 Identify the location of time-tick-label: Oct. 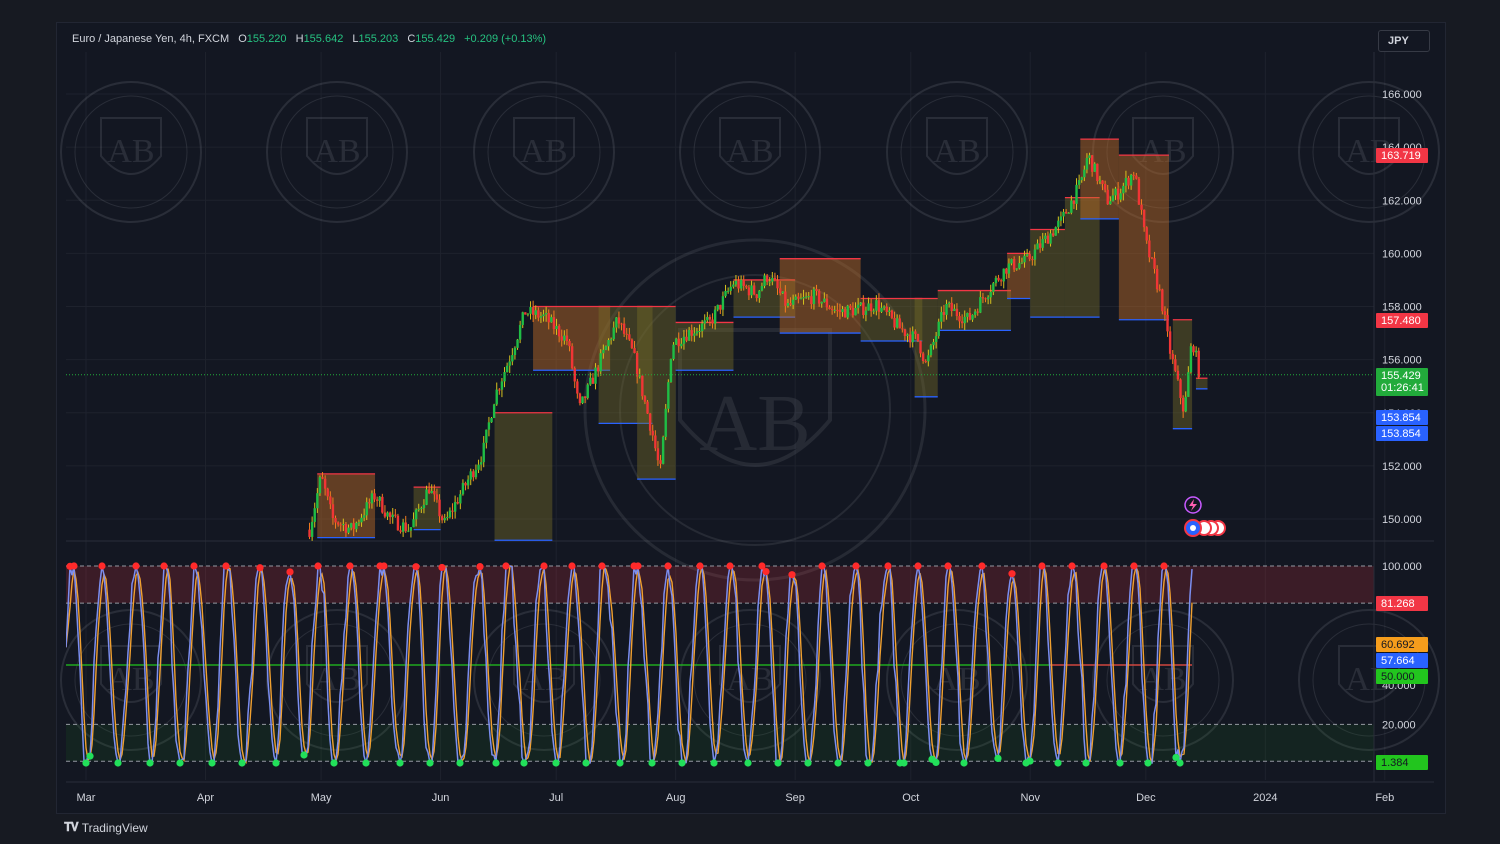
(910, 798).